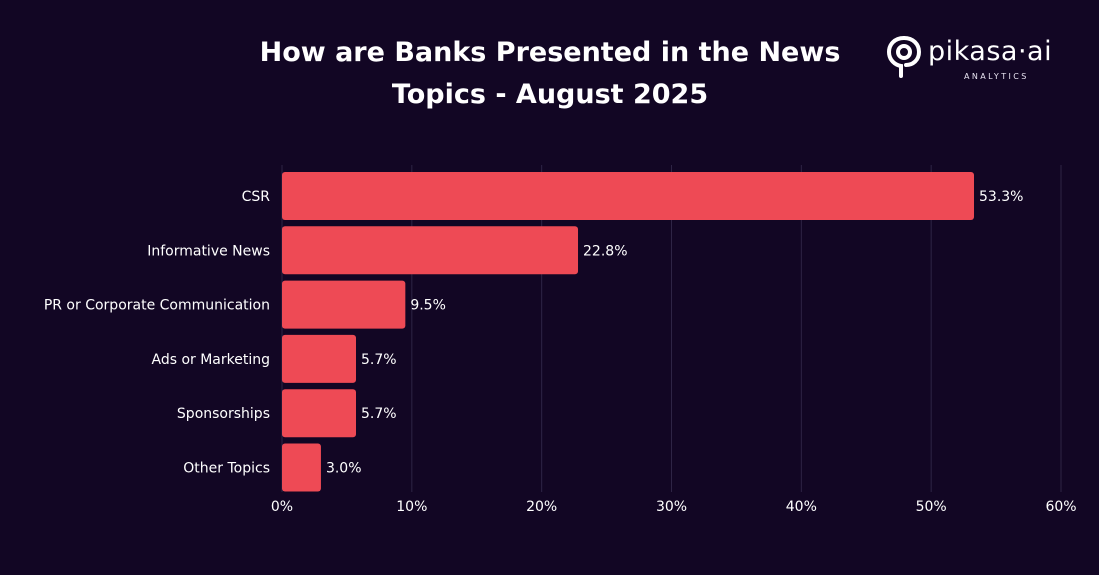 The width and height of the screenshot is (1099, 575). What do you see at coordinates (282, 507) in the screenshot?
I see `x-tick-label: 0%` at bounding box center [282, 507].